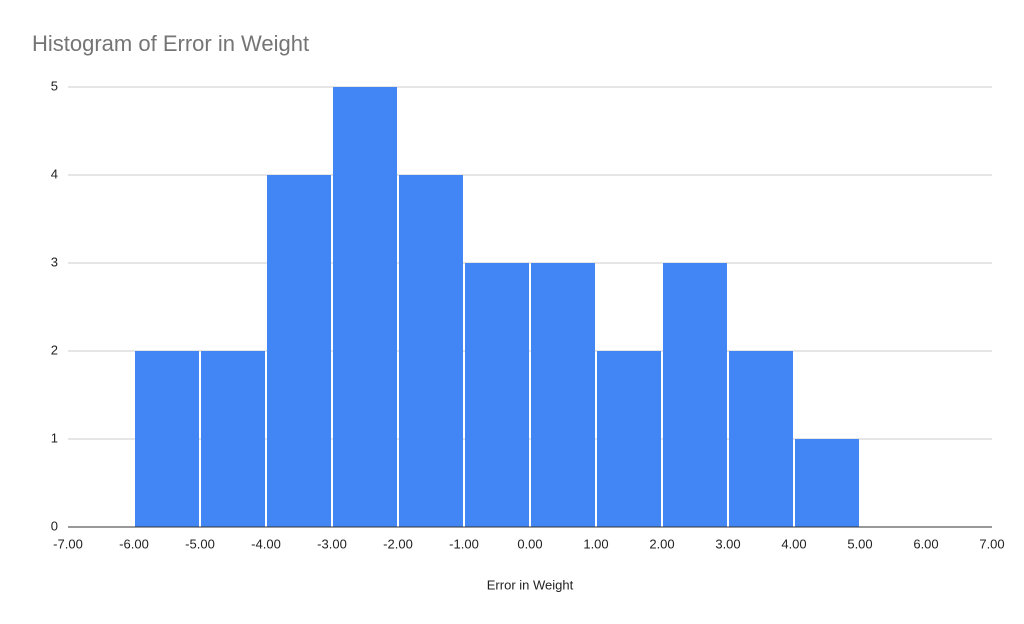 The width and height of the screenshot is (1024, 624). What do you see at coordinates (200, 543) in the screenshot?
I see `x-tick-label: -5.00` at bounding box center [200, 543].